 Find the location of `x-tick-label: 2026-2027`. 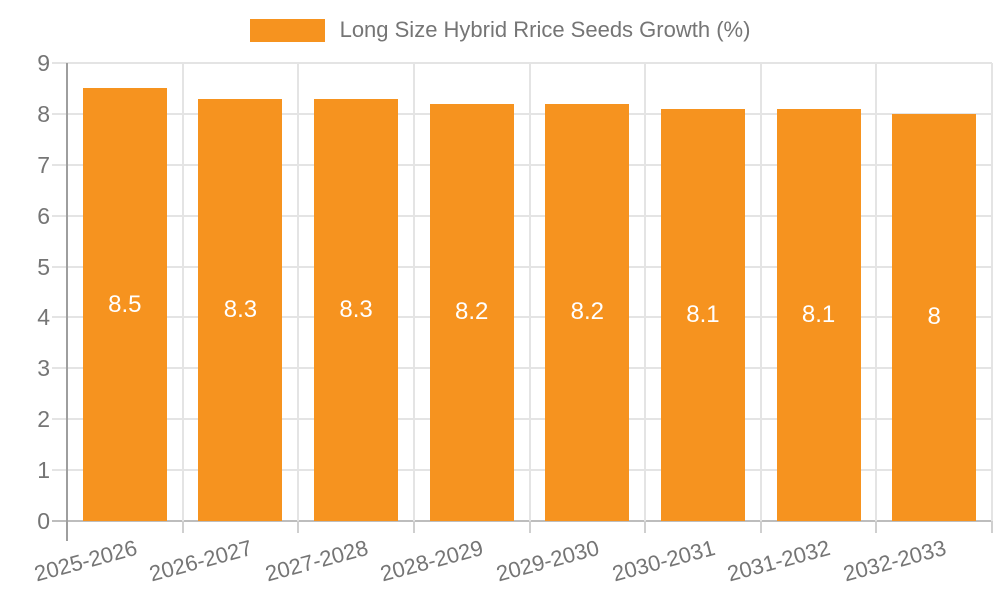

x-tick-label: 2026-2027 is located at coordinates (200, 561).